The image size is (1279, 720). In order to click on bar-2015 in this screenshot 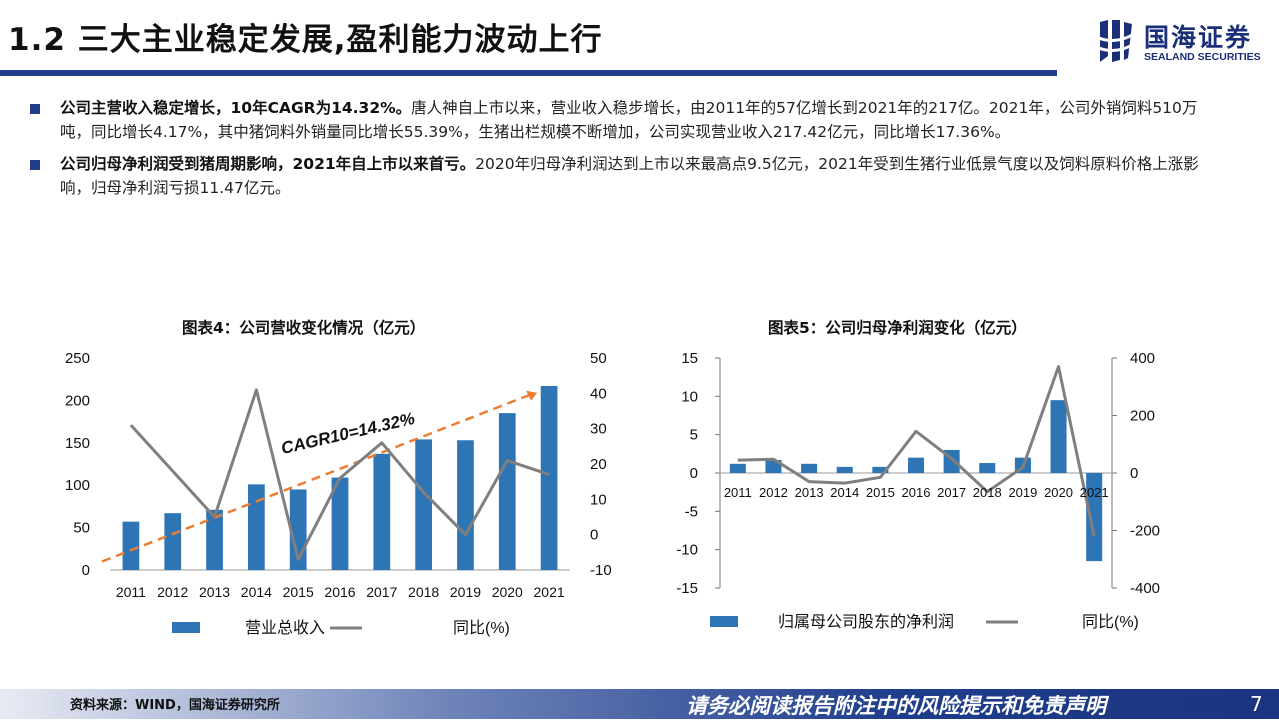, I will do `click(880, 469)`.